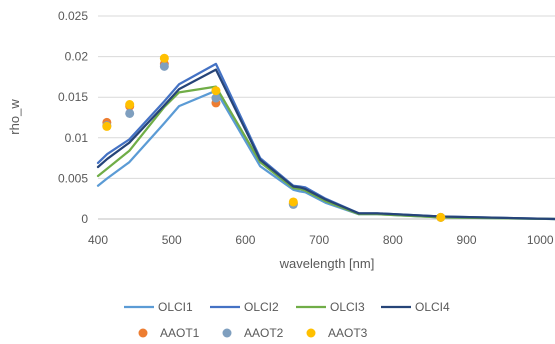  Describe the element at coordinates (14, 117) in the screenshot. I see `y-axis-title: rho_w` at that location.